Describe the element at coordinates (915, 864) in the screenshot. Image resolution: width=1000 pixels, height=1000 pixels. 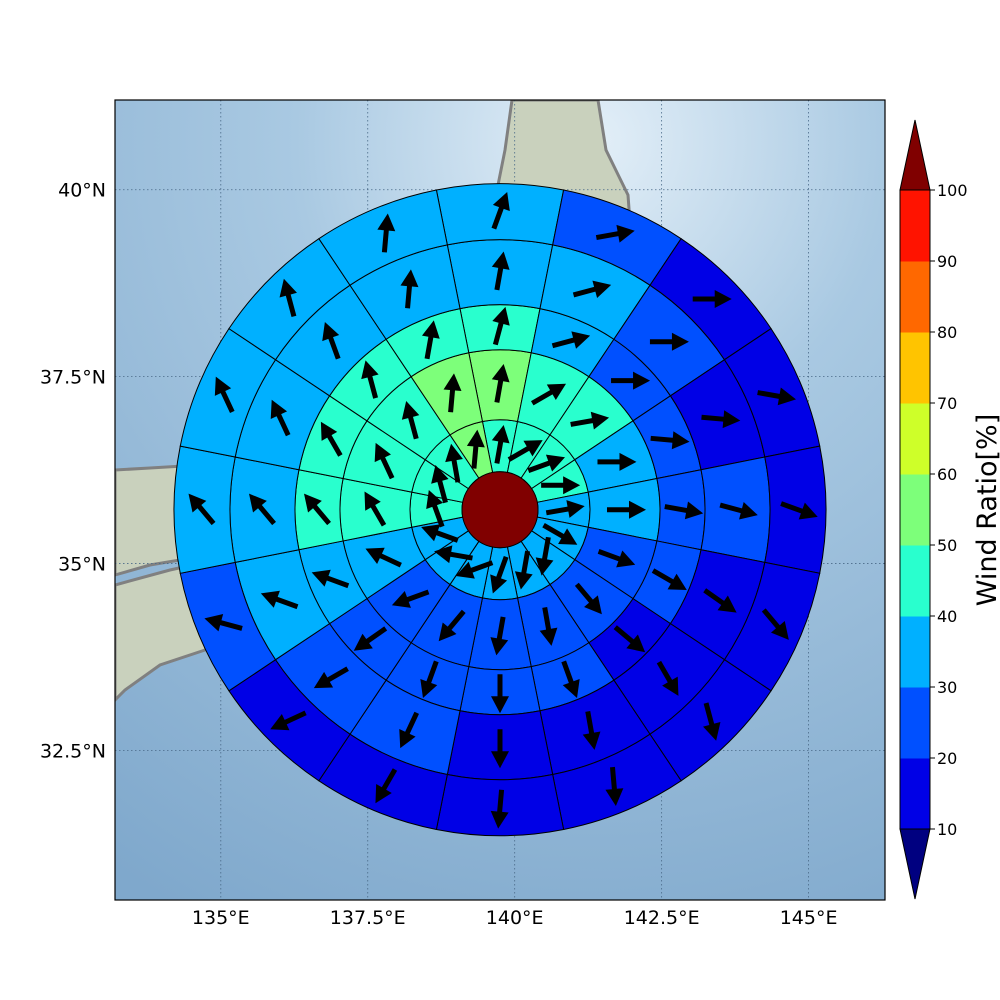
I see `colorbar-under-triangle` at that location.